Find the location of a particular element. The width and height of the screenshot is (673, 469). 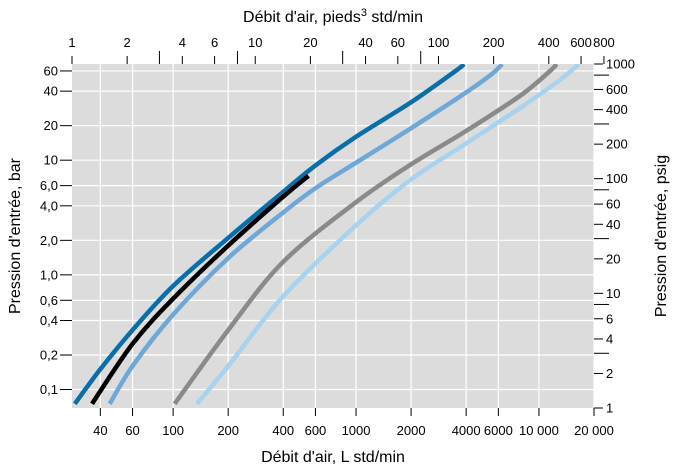

x-top-tick-label: 200 is located at coordinates (494, 42).